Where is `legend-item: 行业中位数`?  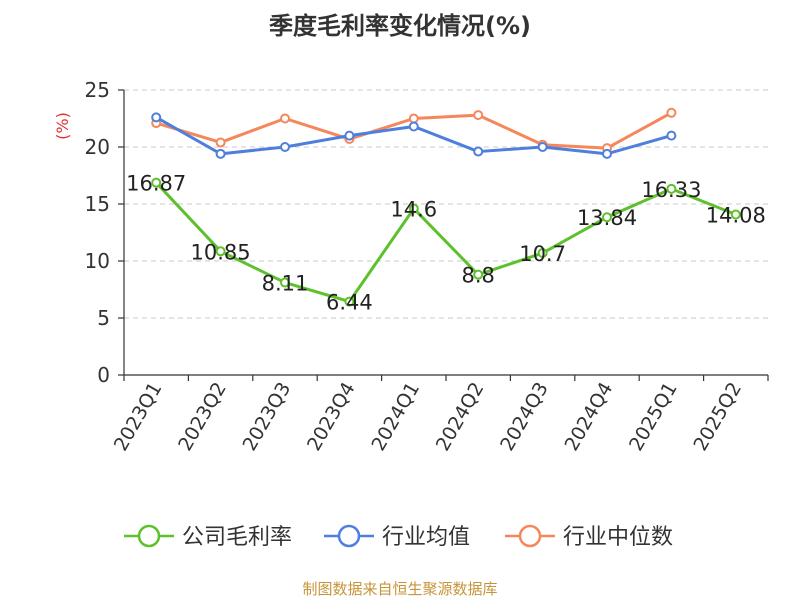 legend-item: 行业中位数 is located at coordinates (589, 537).